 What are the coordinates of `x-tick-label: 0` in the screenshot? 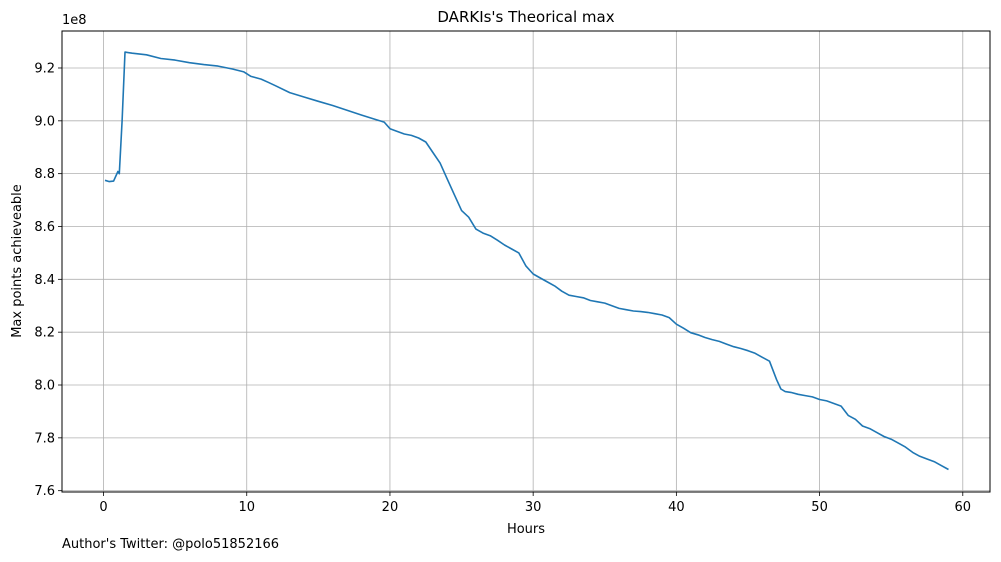 It's located at (103, 507).